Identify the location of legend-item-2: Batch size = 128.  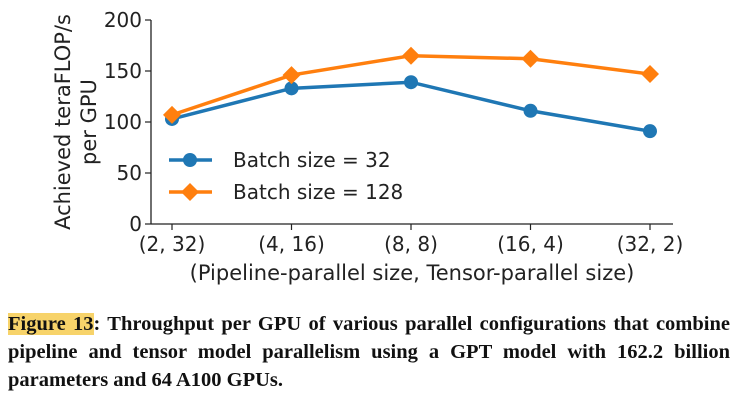
(286, 192).